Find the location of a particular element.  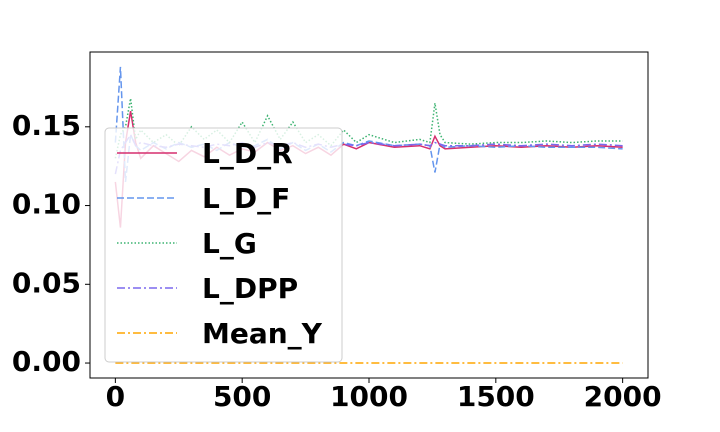

x-tick-label: 1000 is located at coordinates (369, 396).